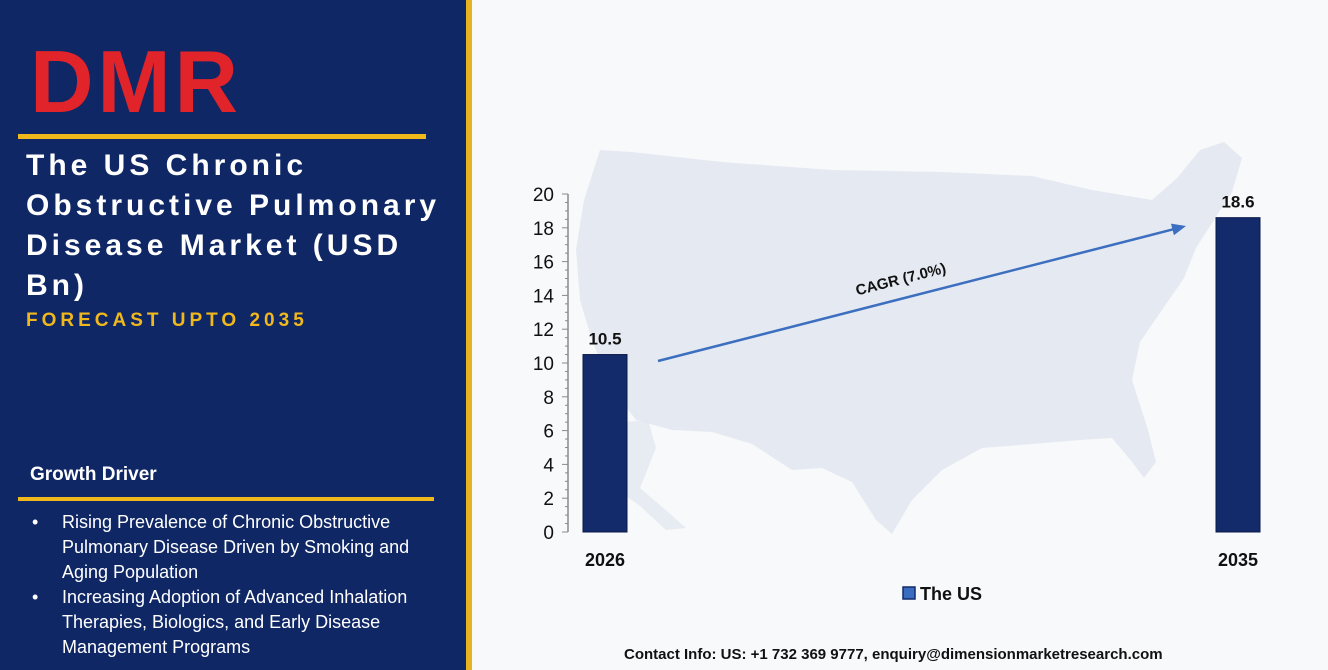 This screenshot has height=670, width=1328. I want to click on y-tick-label: 20, so click(543, 195).